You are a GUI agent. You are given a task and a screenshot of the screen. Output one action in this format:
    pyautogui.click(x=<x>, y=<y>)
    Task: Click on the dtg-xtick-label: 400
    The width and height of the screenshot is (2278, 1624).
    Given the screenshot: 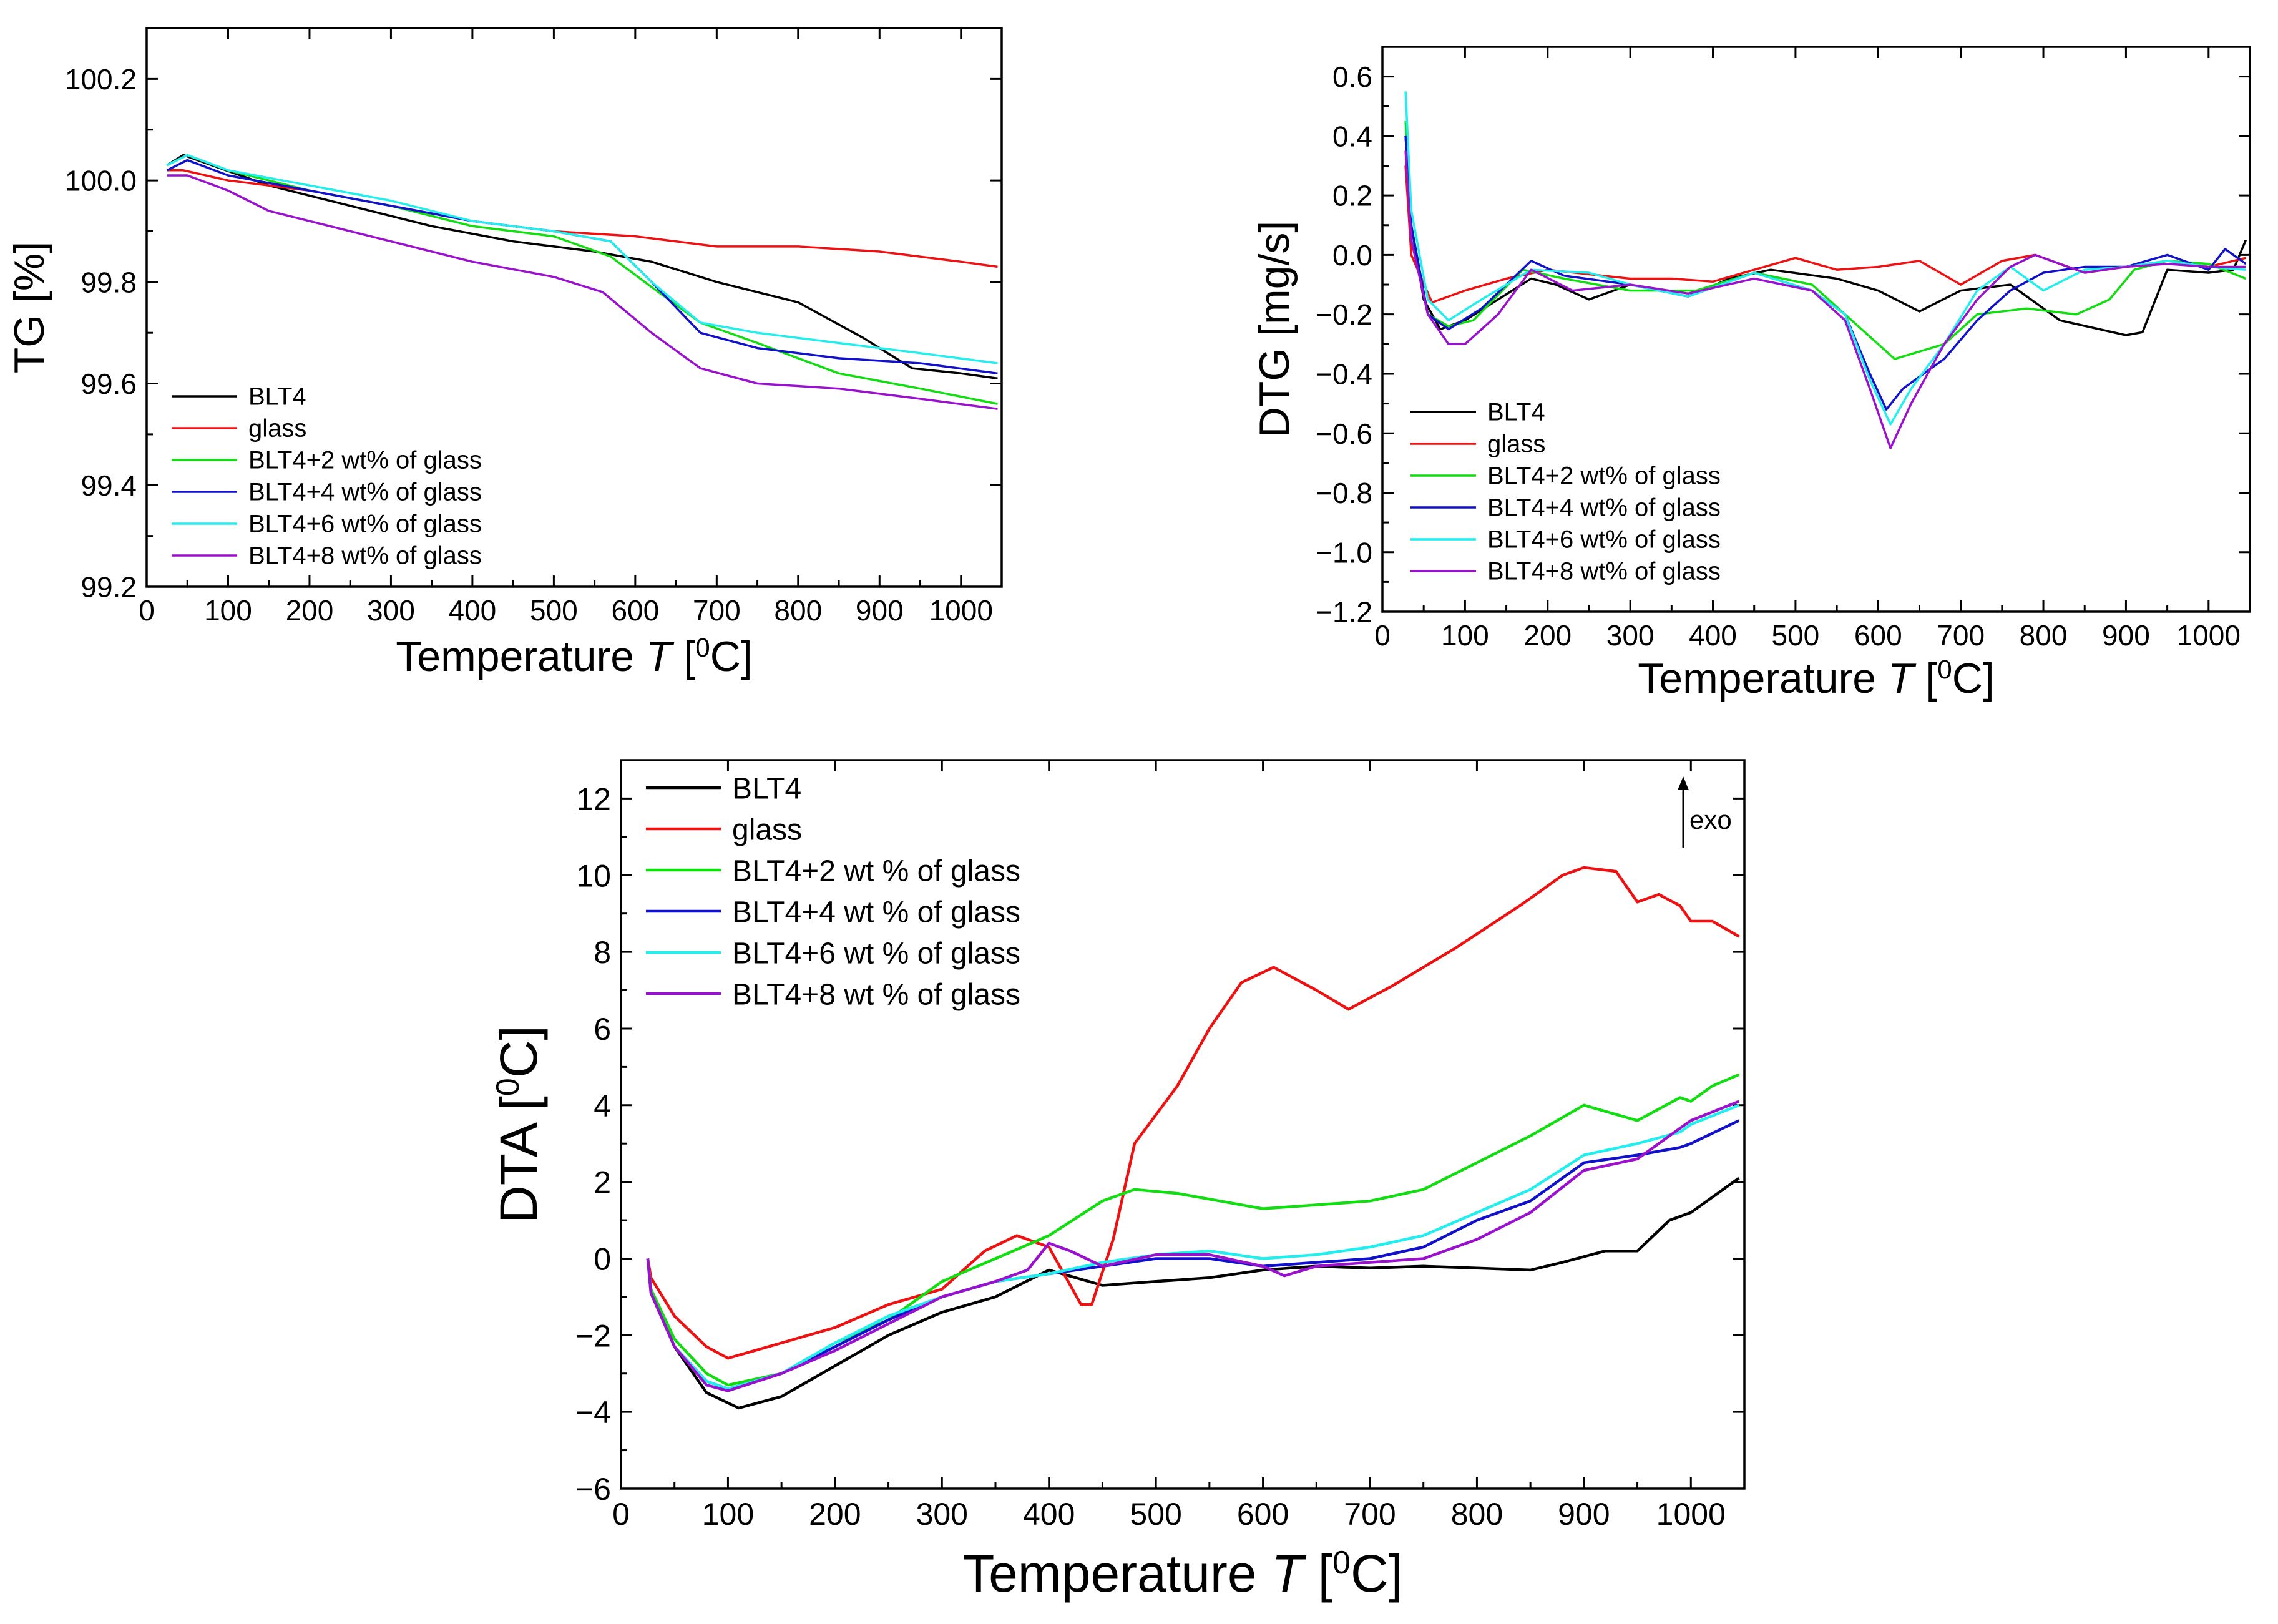 What is the action you would take?
    pyautogui.click(x=1713, y=635)
    